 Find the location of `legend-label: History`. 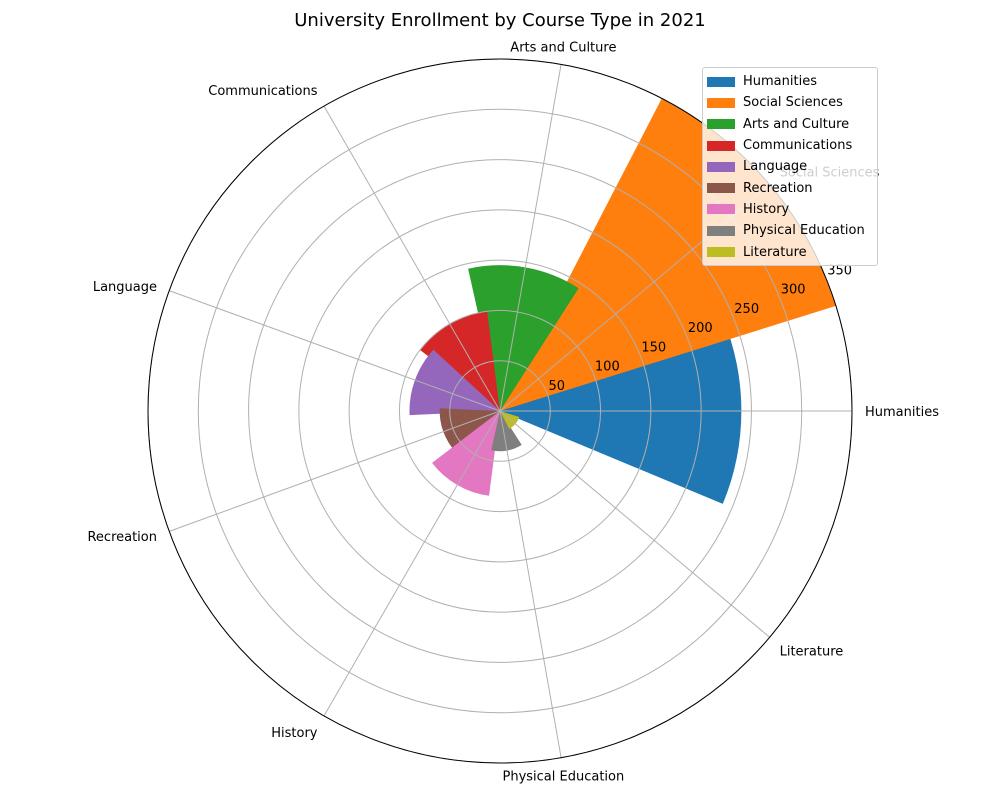

legend-label: History is located at coordinates (766, 209).